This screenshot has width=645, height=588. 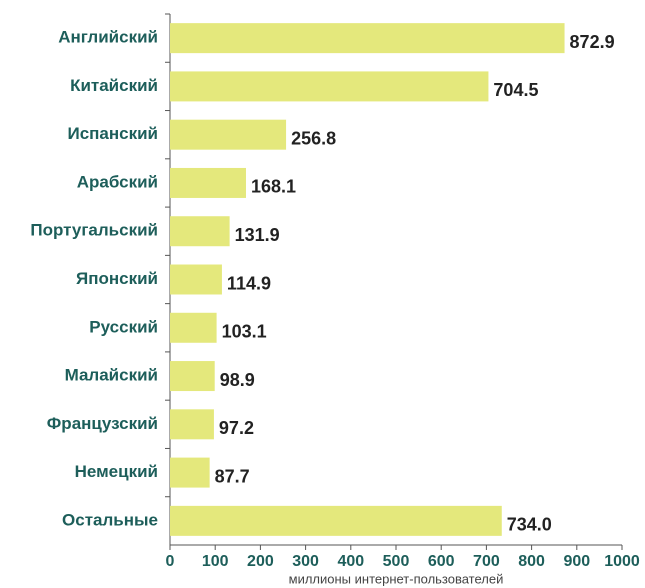 I want to click on x-tick-label: 500, so click(x=396, y=561).